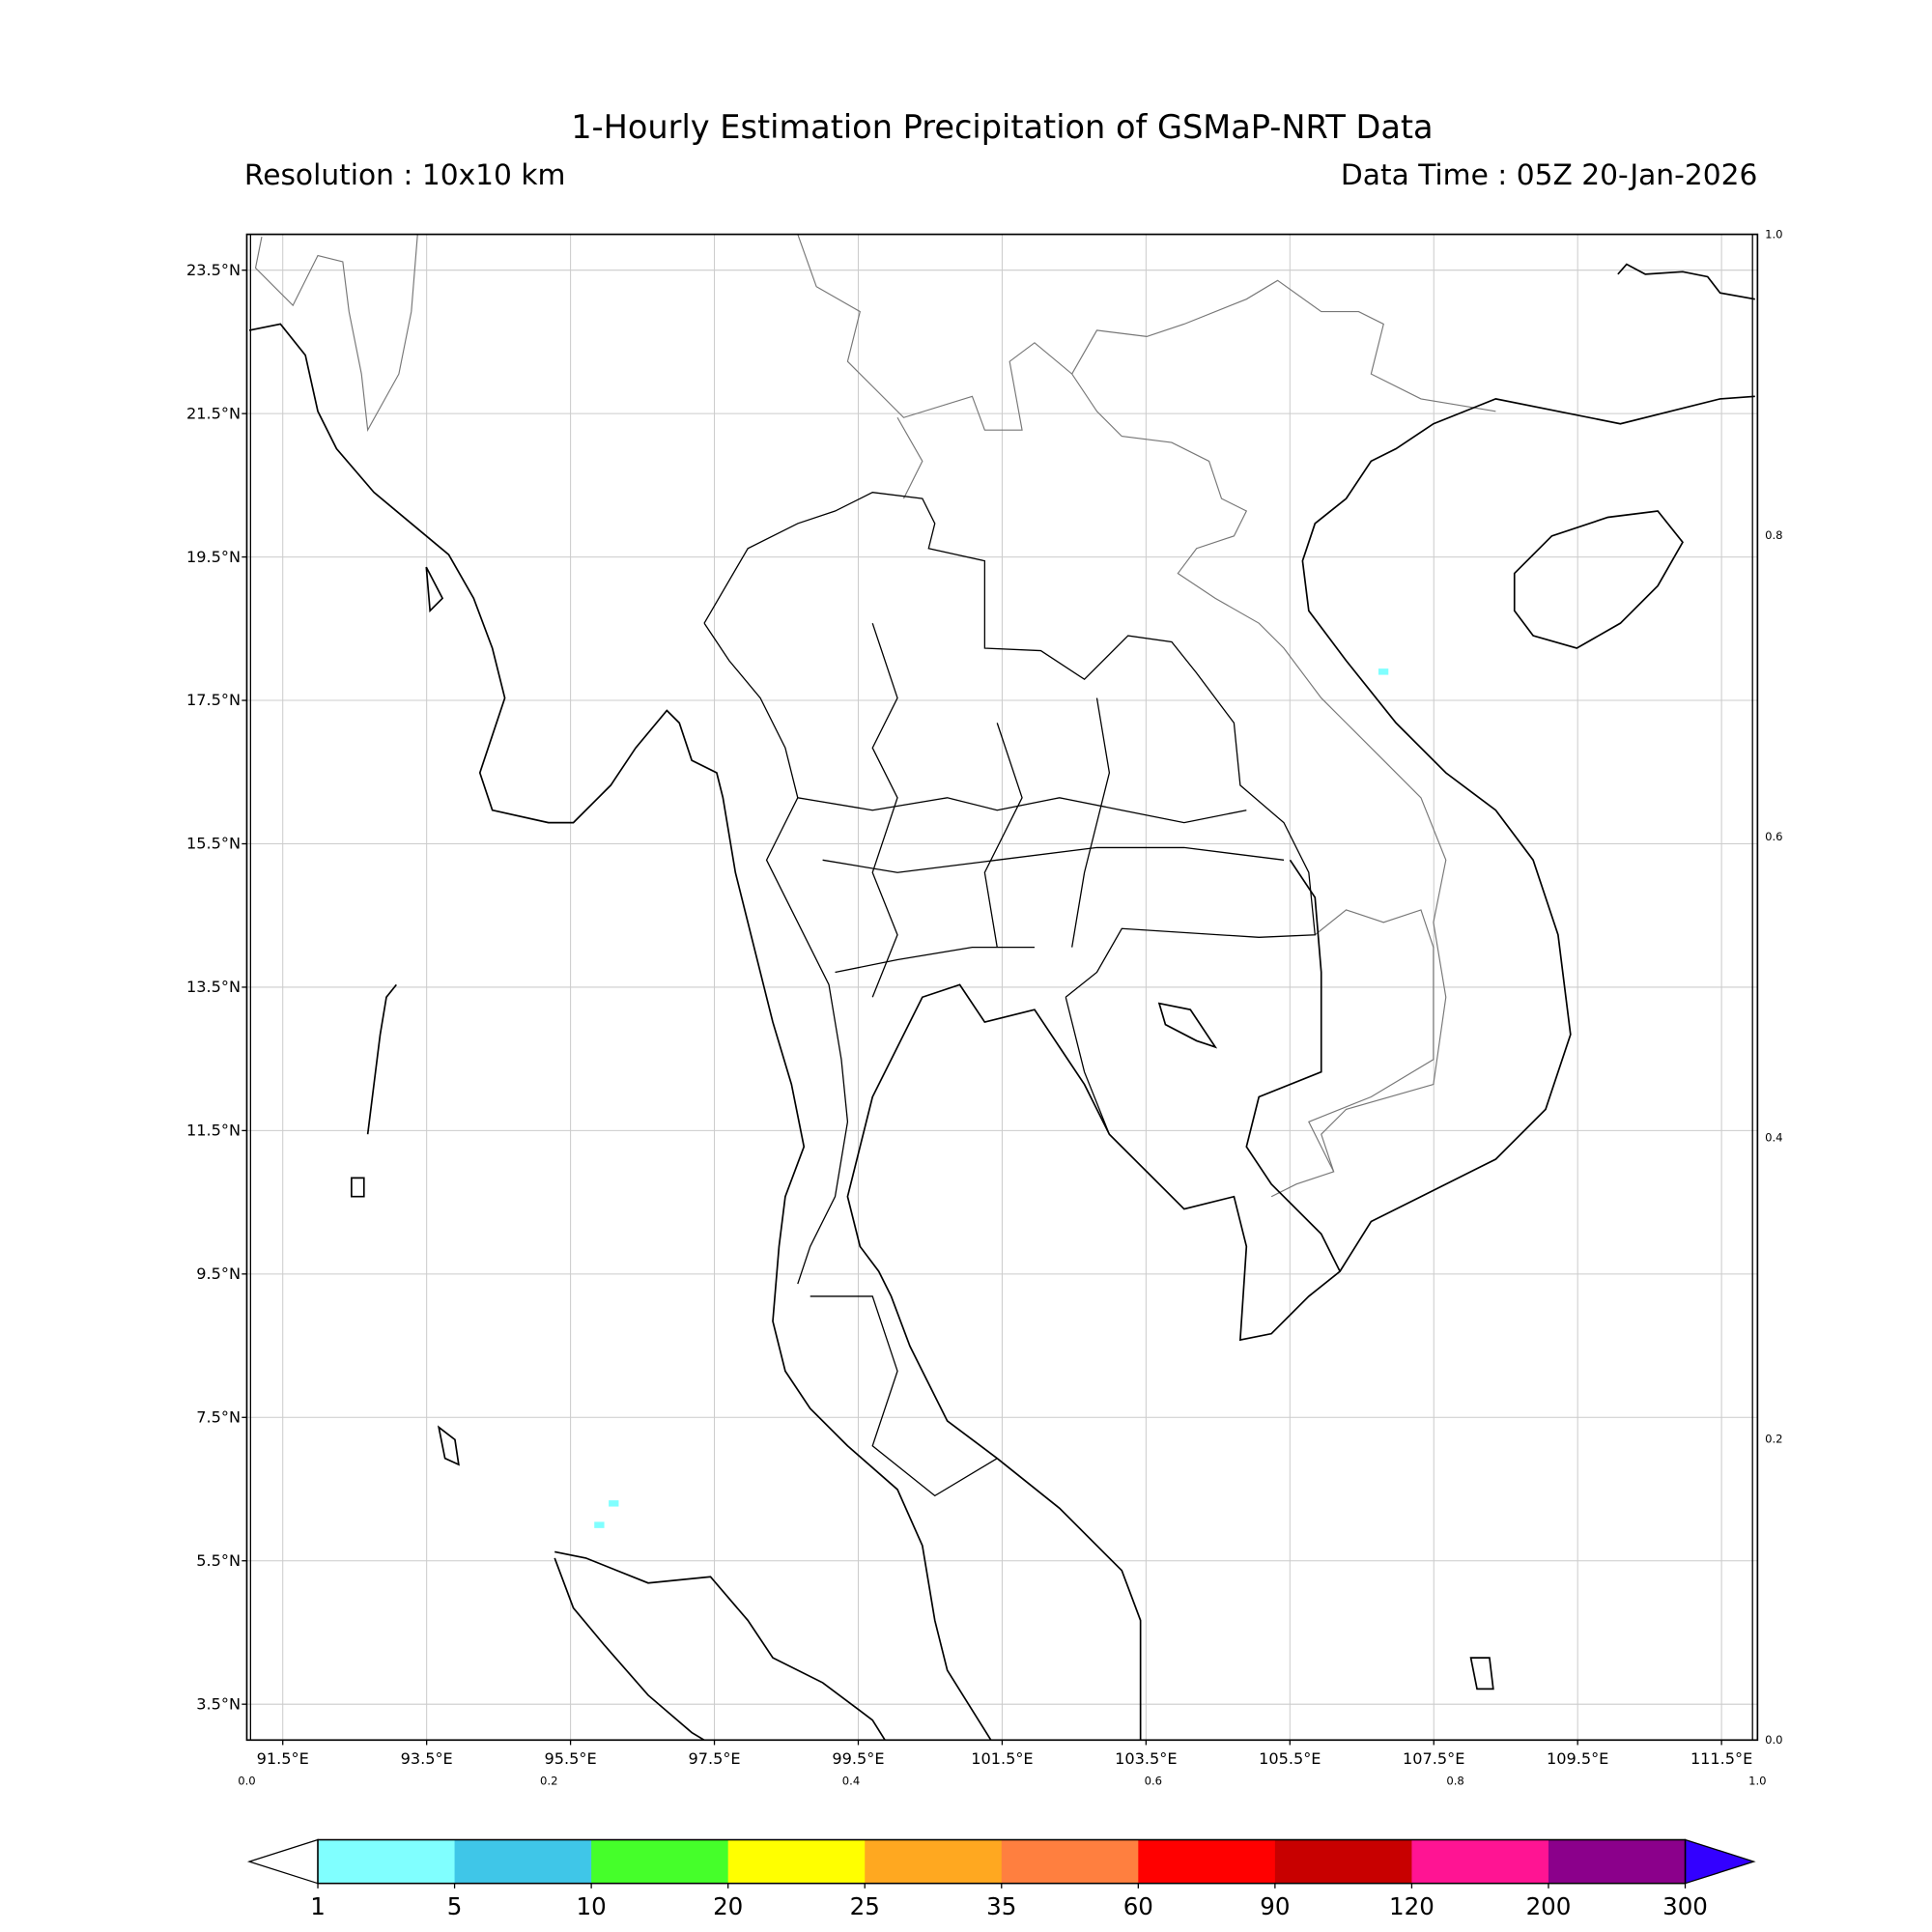 This screenshot has height=1932, width=1932. Describe the element at coordinates (282, 1861) in the screenshot. I see `colorbar-under-extension` at that location.